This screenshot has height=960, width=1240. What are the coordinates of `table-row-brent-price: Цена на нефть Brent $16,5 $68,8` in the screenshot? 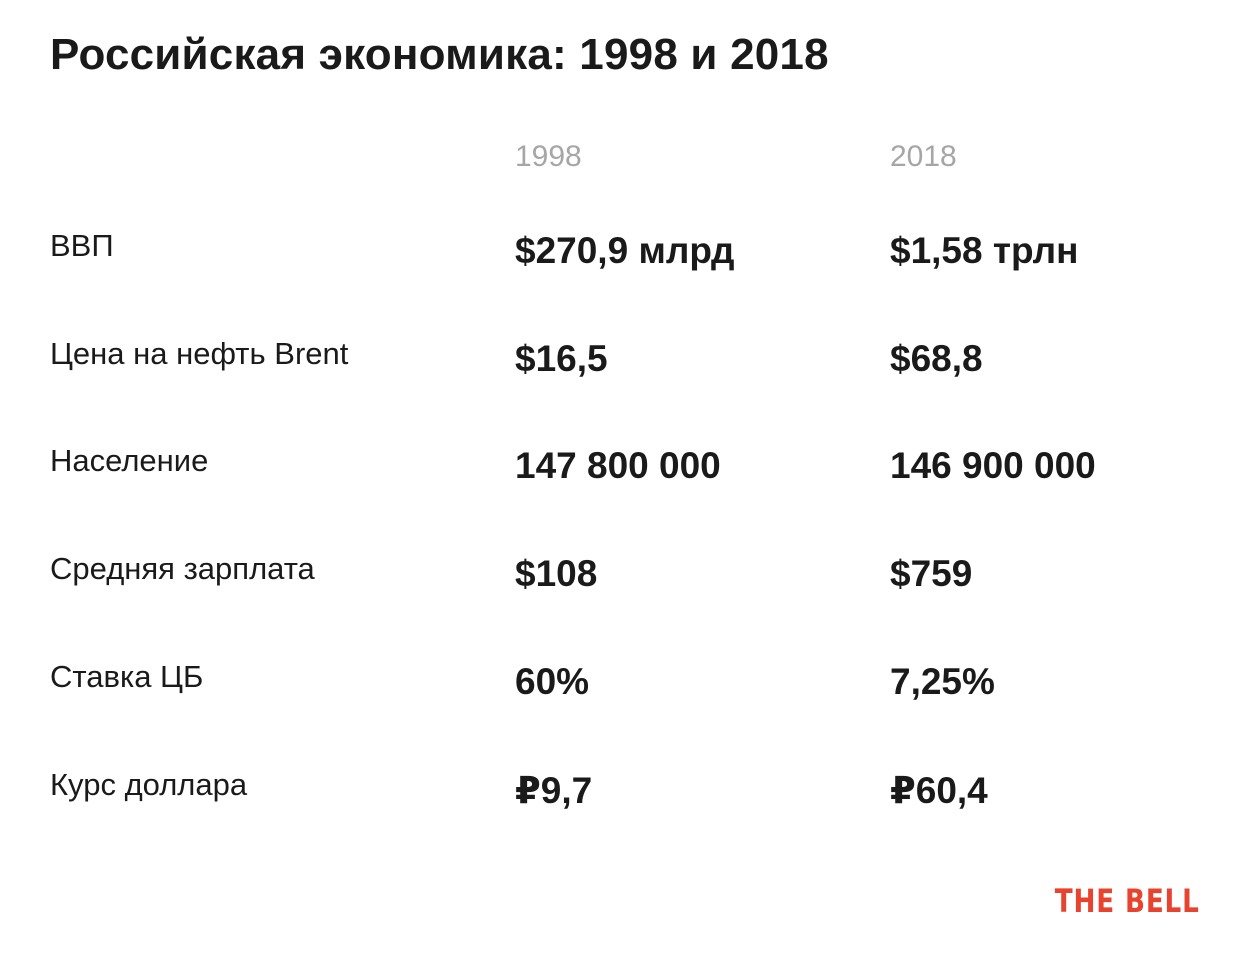 It's located at (620, 366).